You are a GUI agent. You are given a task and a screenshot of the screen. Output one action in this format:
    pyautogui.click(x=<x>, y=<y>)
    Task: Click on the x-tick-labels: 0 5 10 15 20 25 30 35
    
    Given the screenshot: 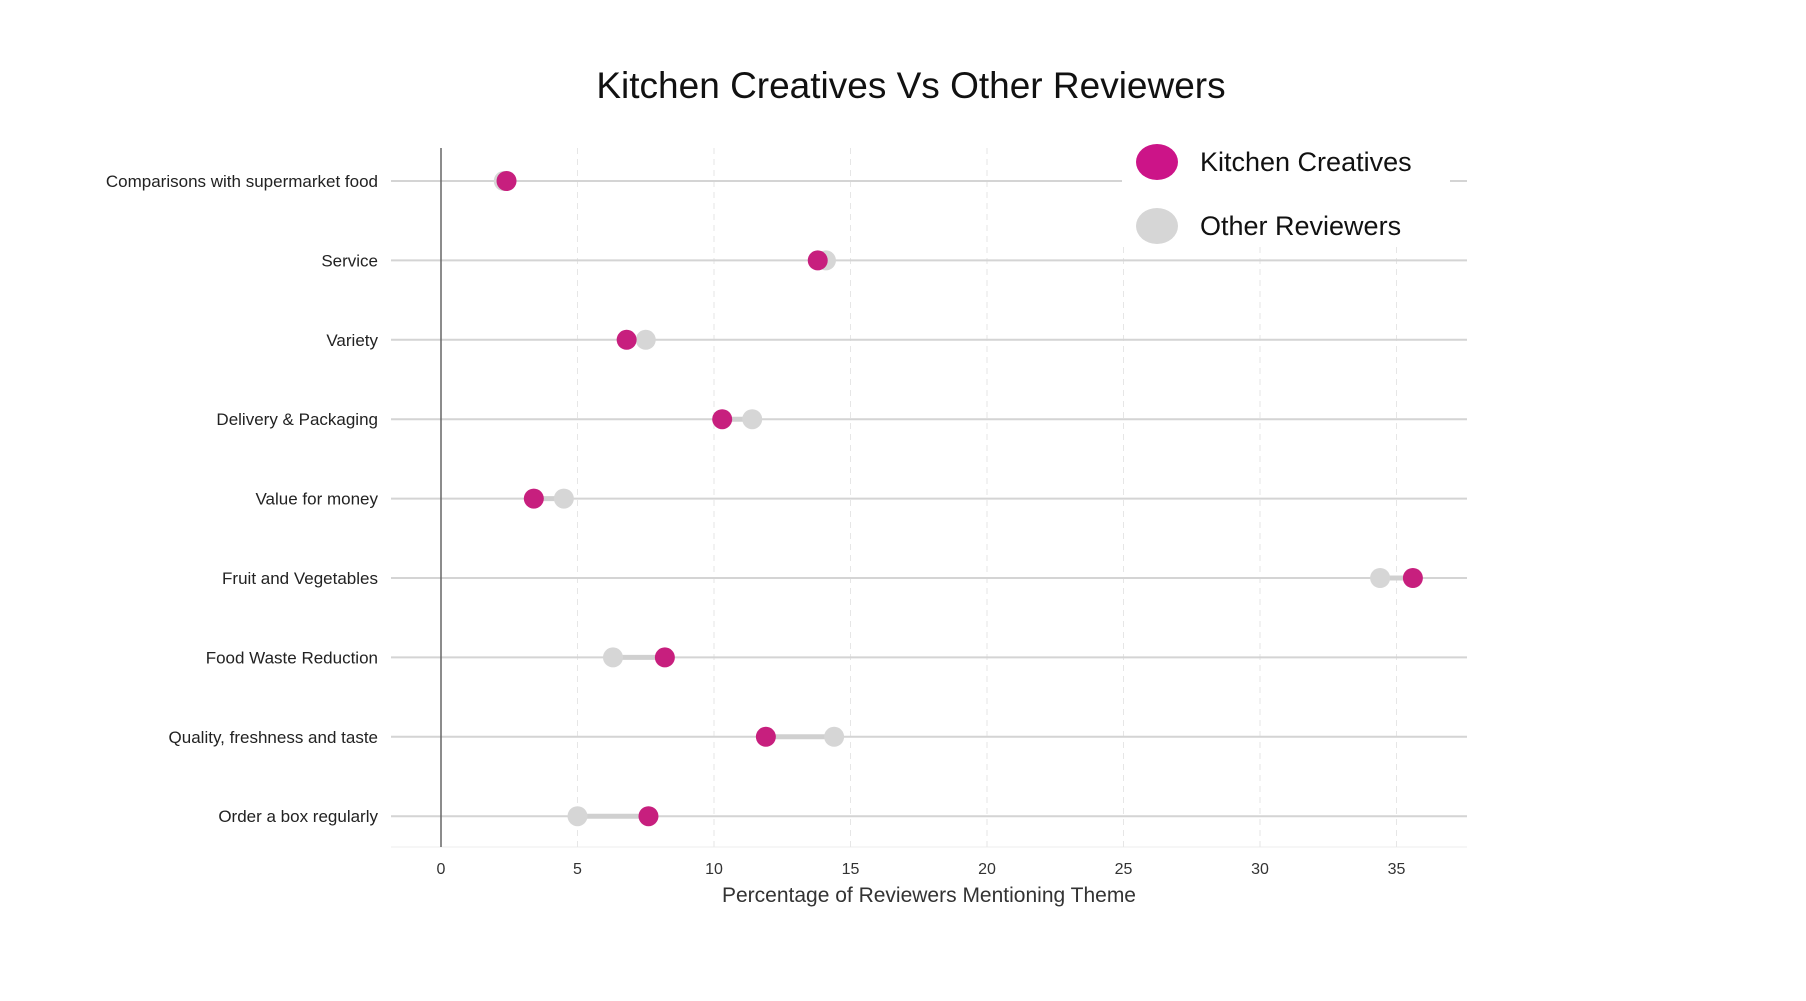 What is the action you would take?
    pyautogui.click(x=921, y=869)
    